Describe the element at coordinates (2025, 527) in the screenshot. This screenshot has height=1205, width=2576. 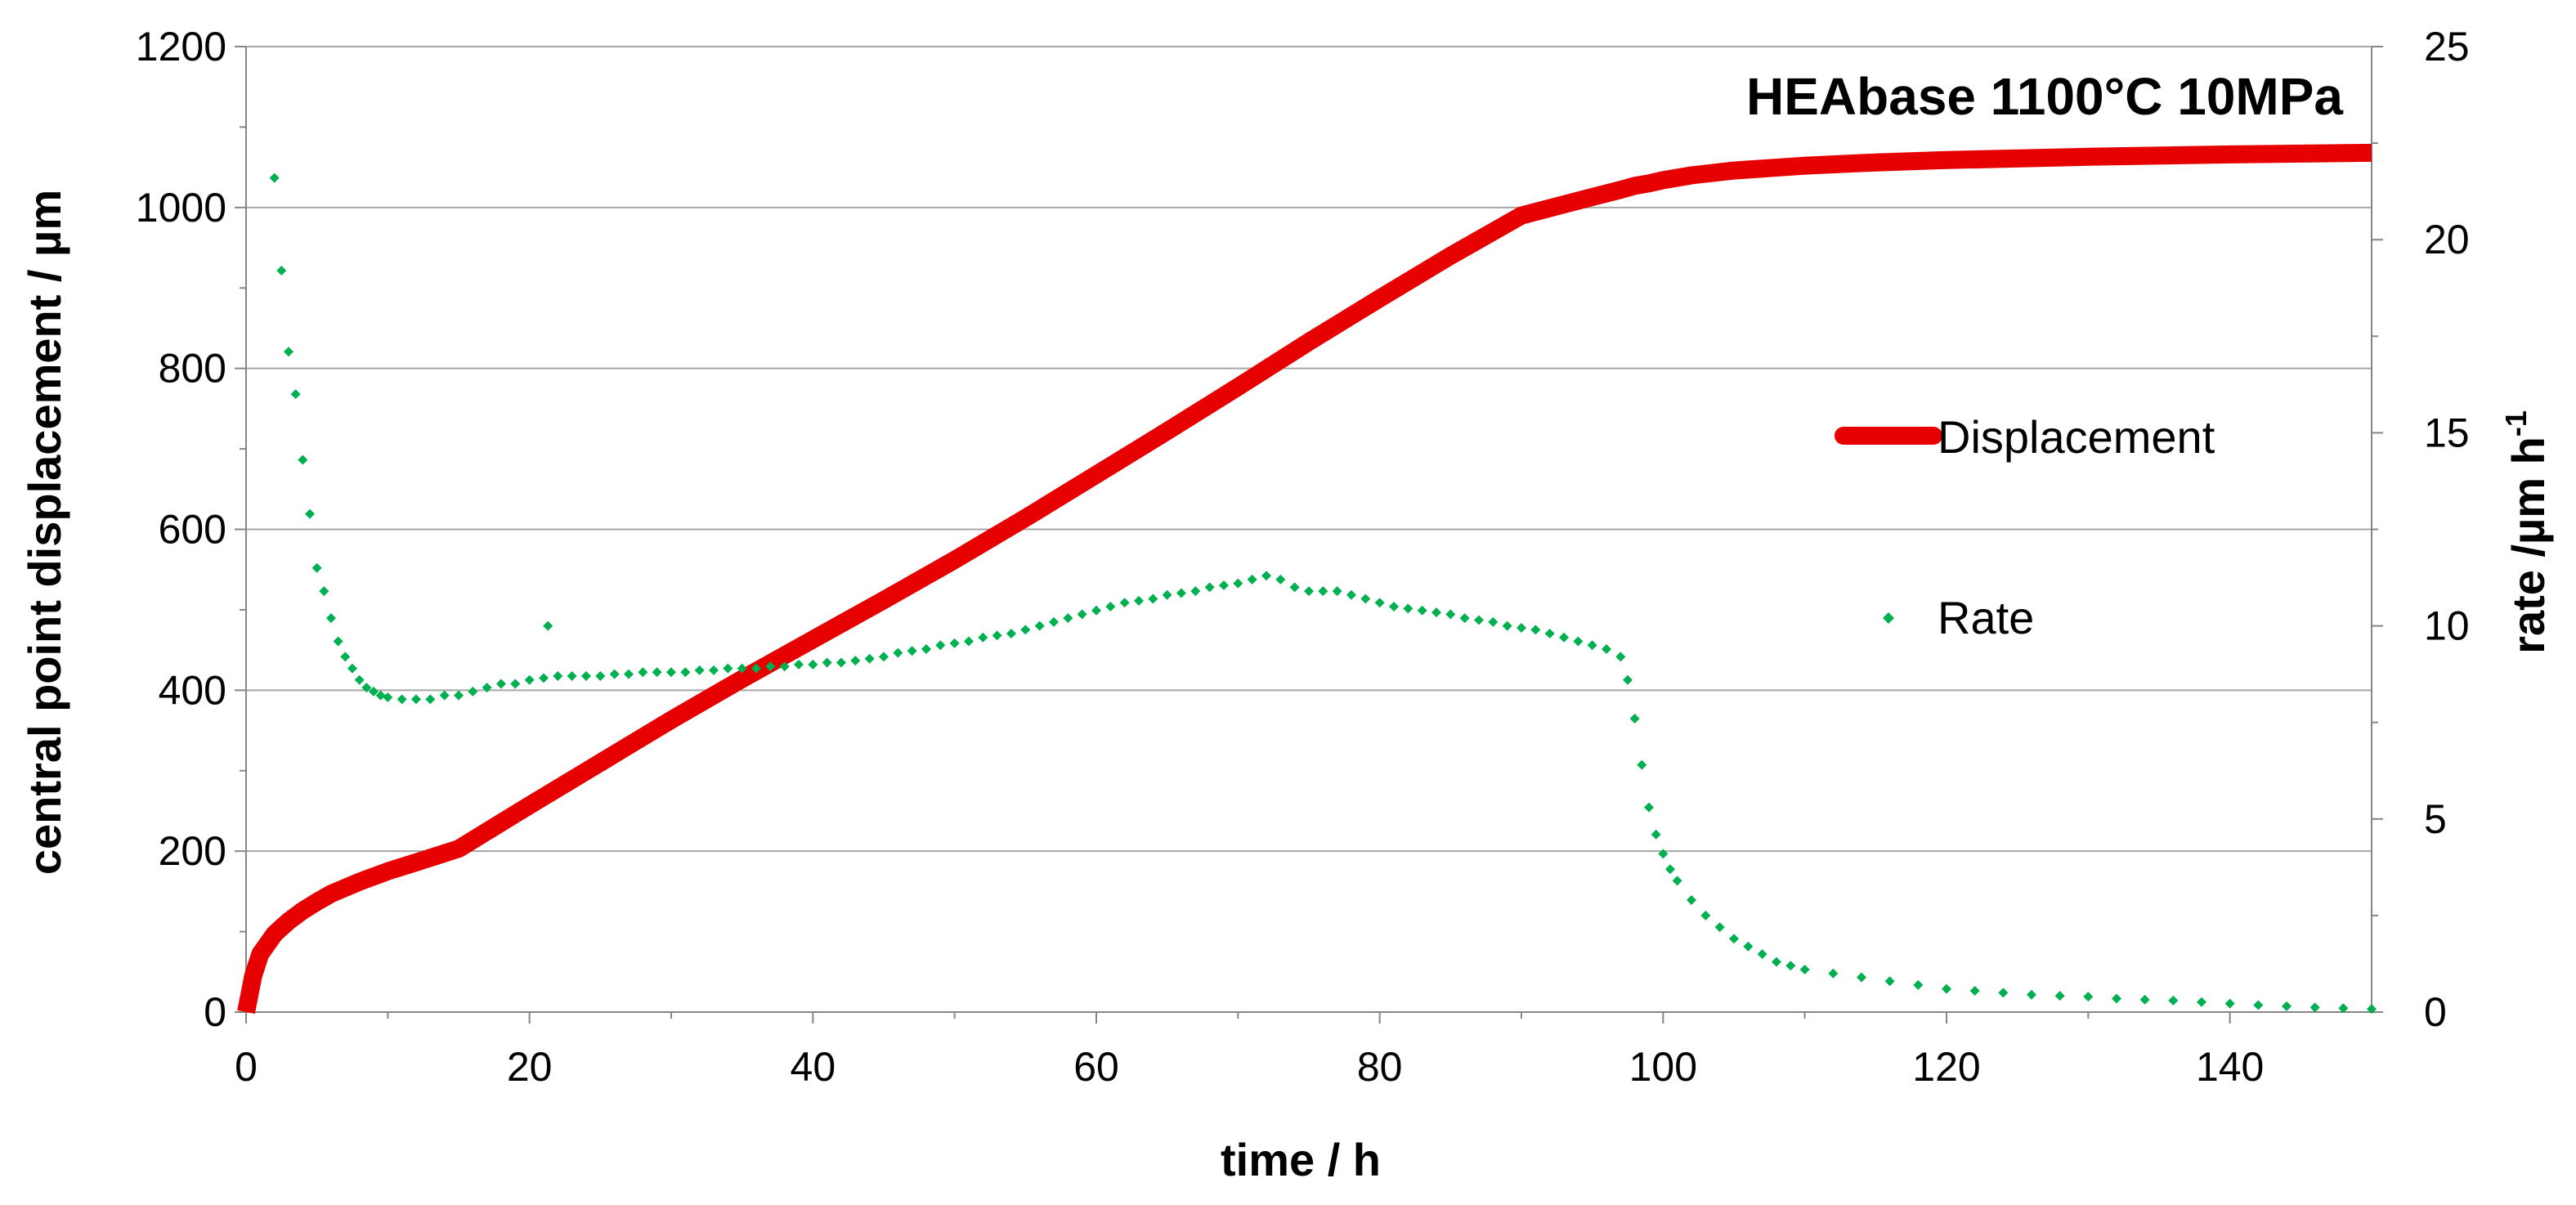
I see `legend: Displacement Rate` at that location.